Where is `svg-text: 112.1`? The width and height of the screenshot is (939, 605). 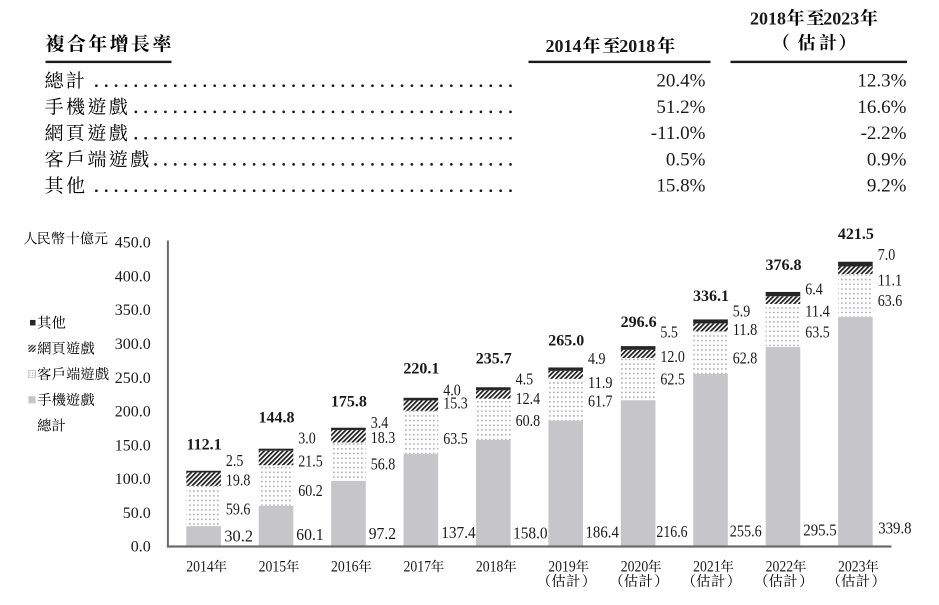
svg-text: 112.1 is located at coordinates (204, 444).